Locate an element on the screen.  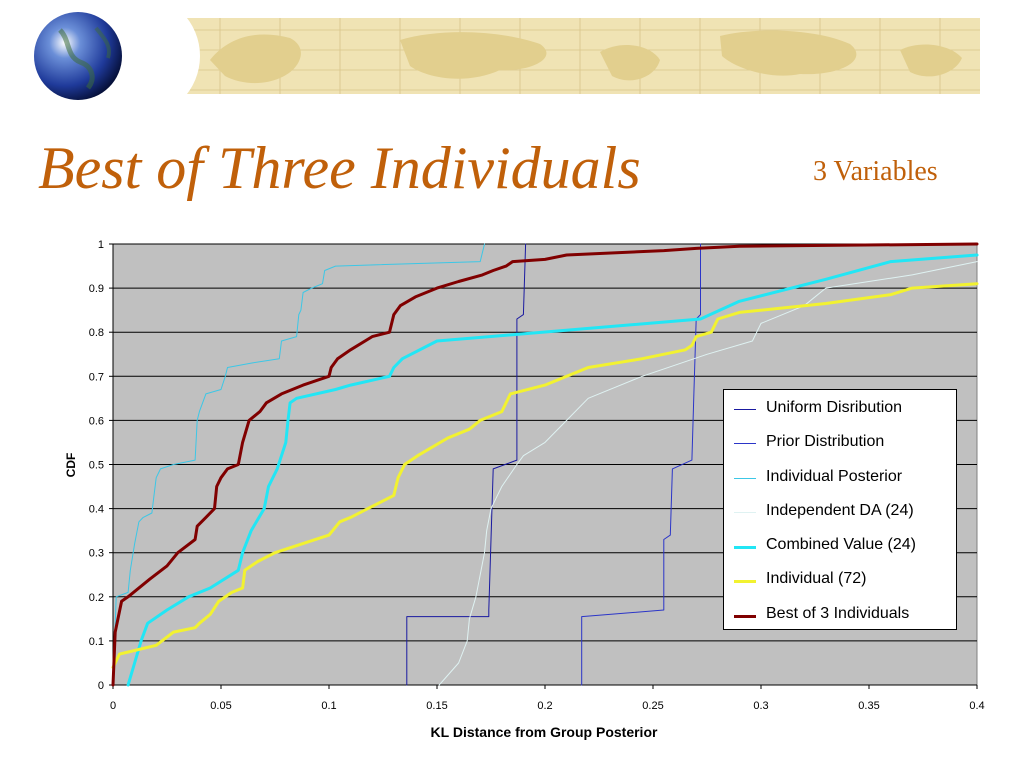
y-tick-label: 0.8 is located at coordinates (96, 333).